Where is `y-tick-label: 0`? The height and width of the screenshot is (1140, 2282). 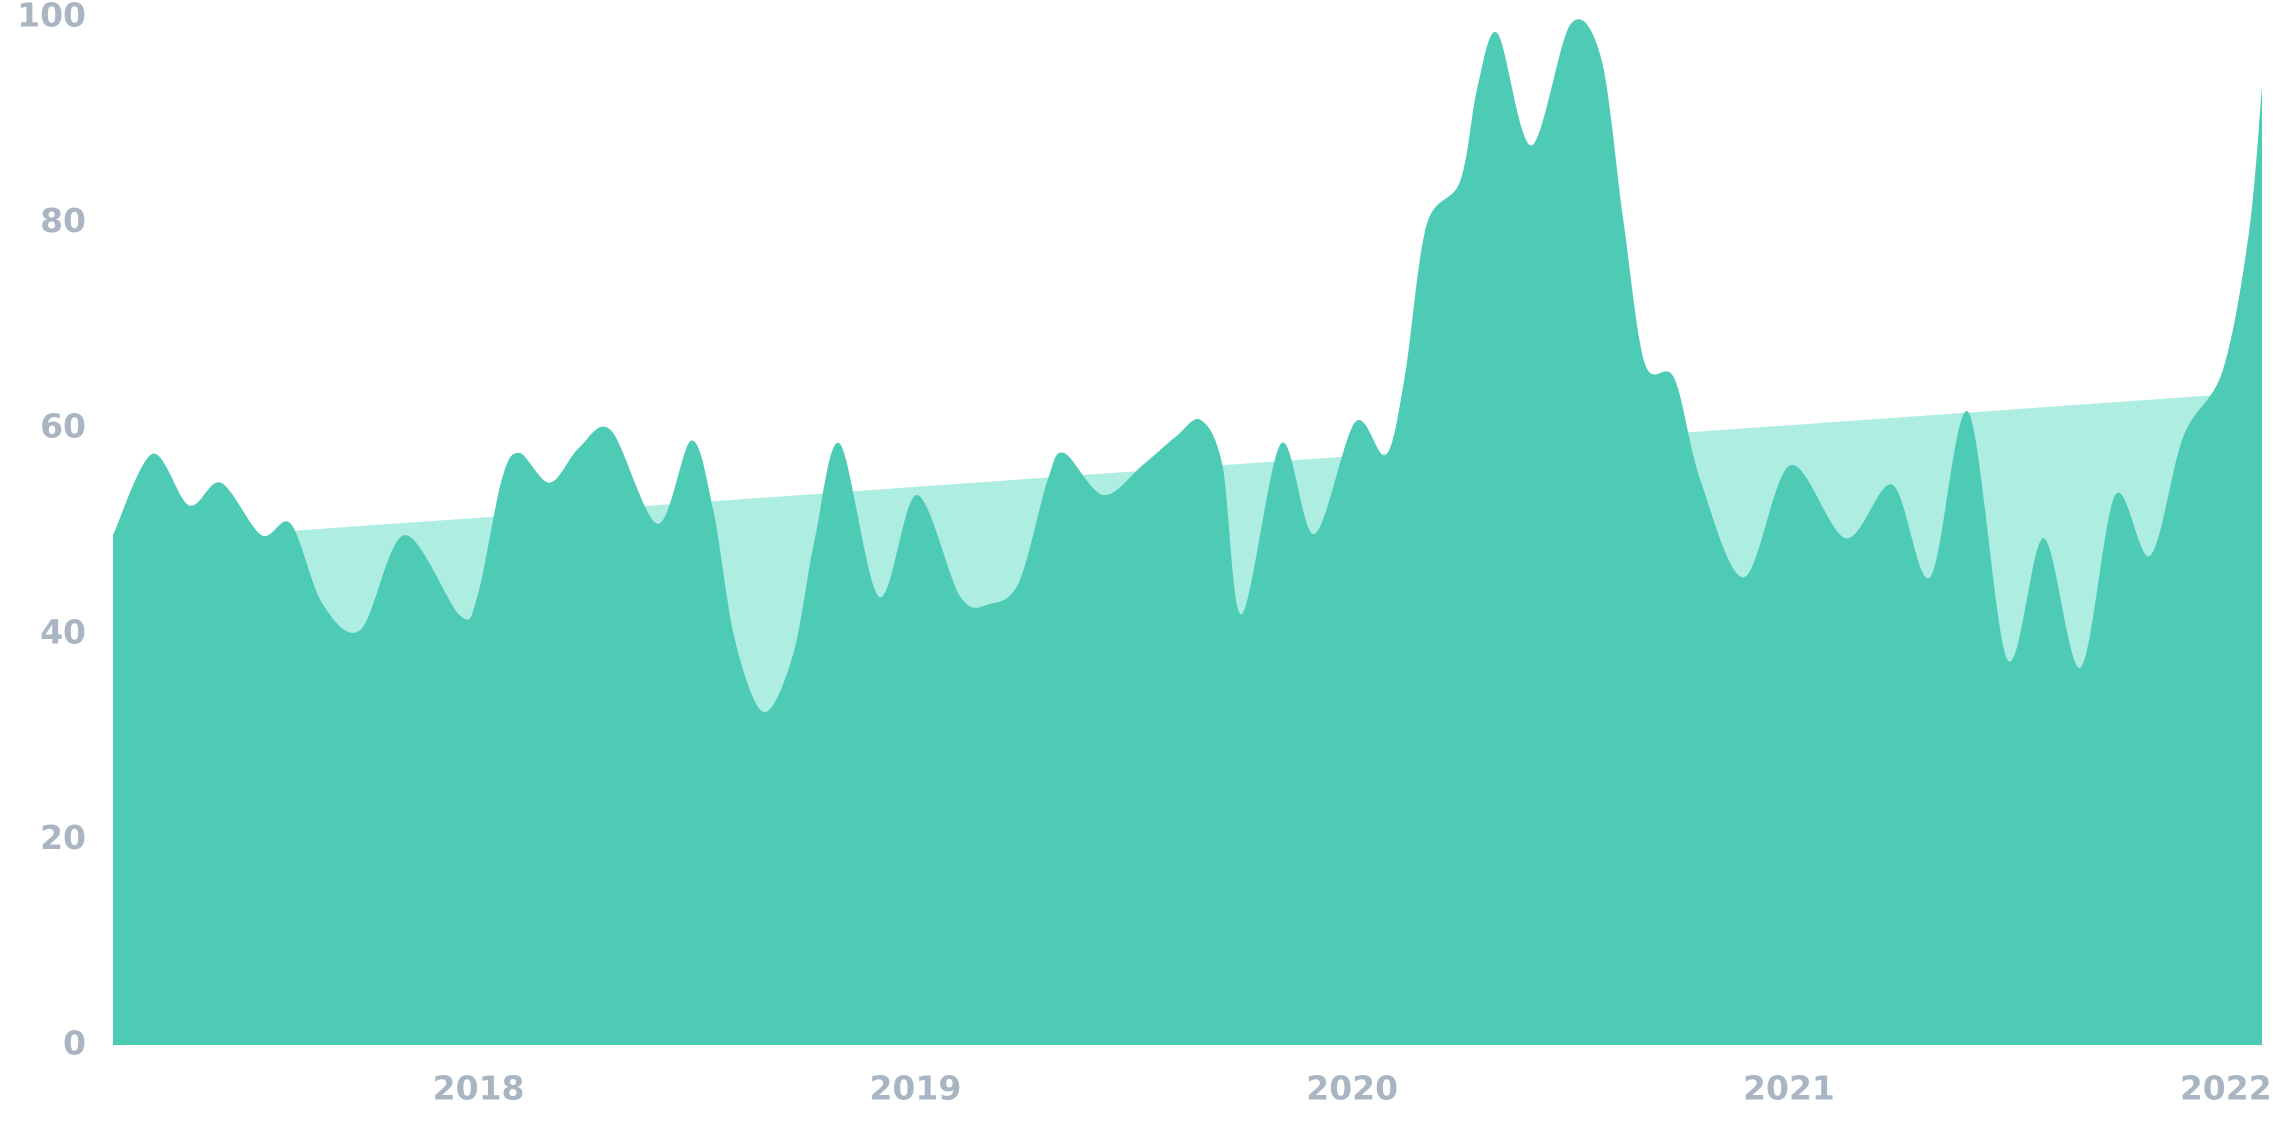 y-tick-label: 0 is located at coordinates (74, 1043).